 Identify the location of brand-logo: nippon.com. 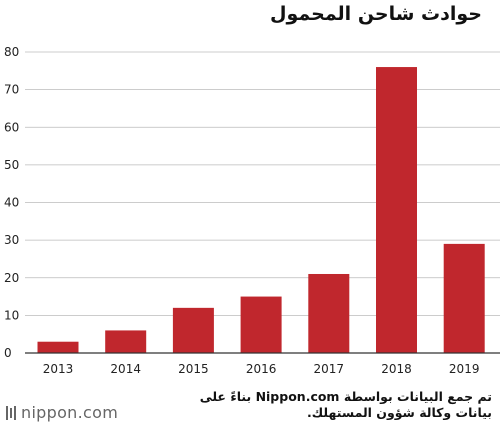
(62, 412).